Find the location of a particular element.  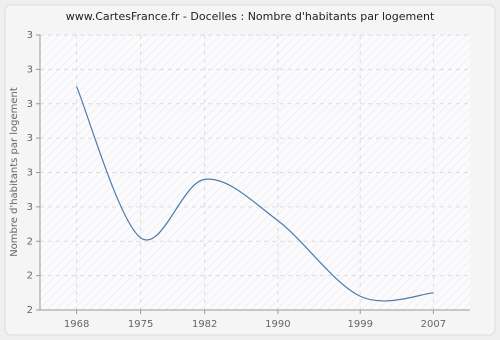

x-tick-label: 1999 is located at coordinates (359, 324).